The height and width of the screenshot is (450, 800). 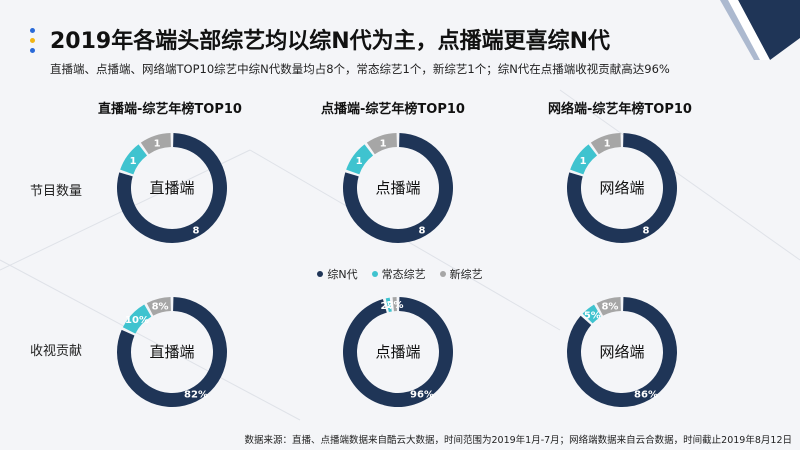 I want to click on chart-legend: 综N代 常态综艺 新综艺, so click(x=400, y=274).